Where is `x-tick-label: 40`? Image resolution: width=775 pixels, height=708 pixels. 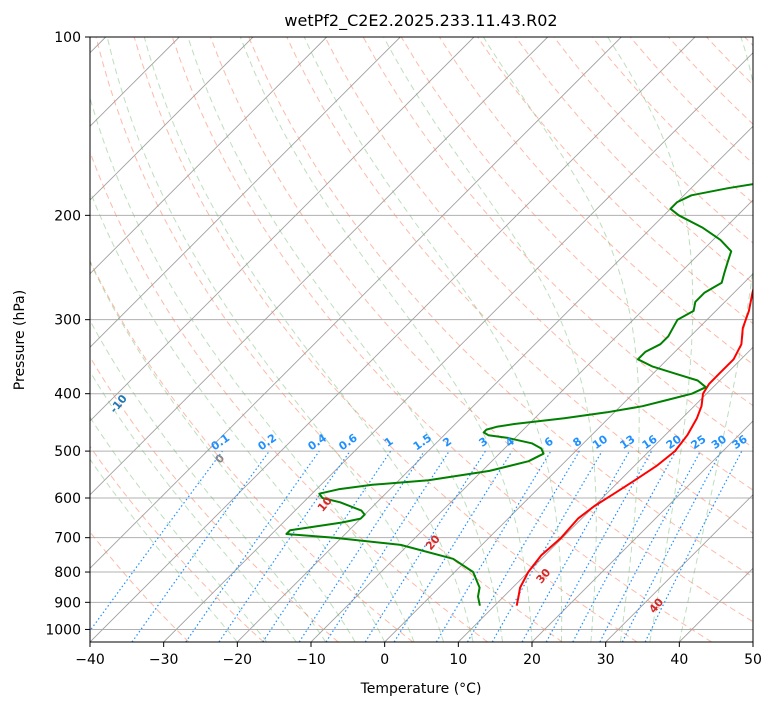 x-tick-label: 40 is located at coordinates (679, 660).